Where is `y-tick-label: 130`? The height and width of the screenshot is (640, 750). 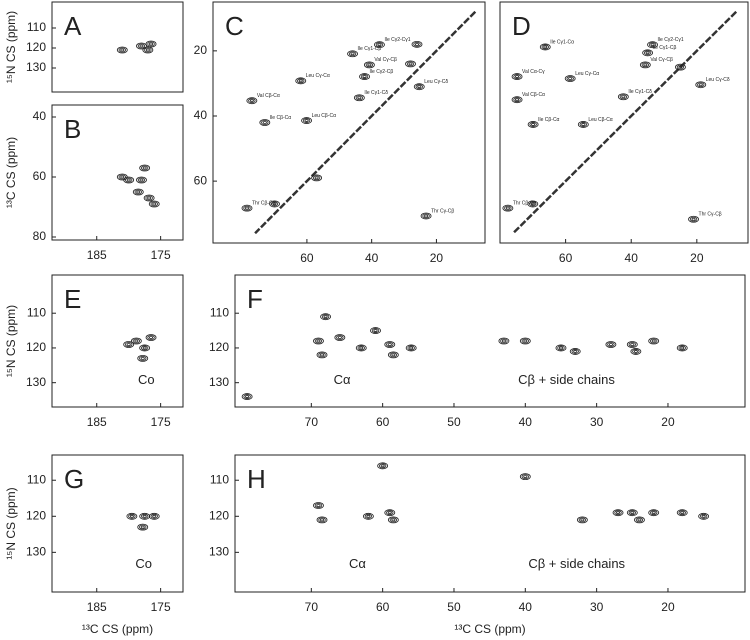 y-tick-label: 130 is located at coordinates (219, 382).